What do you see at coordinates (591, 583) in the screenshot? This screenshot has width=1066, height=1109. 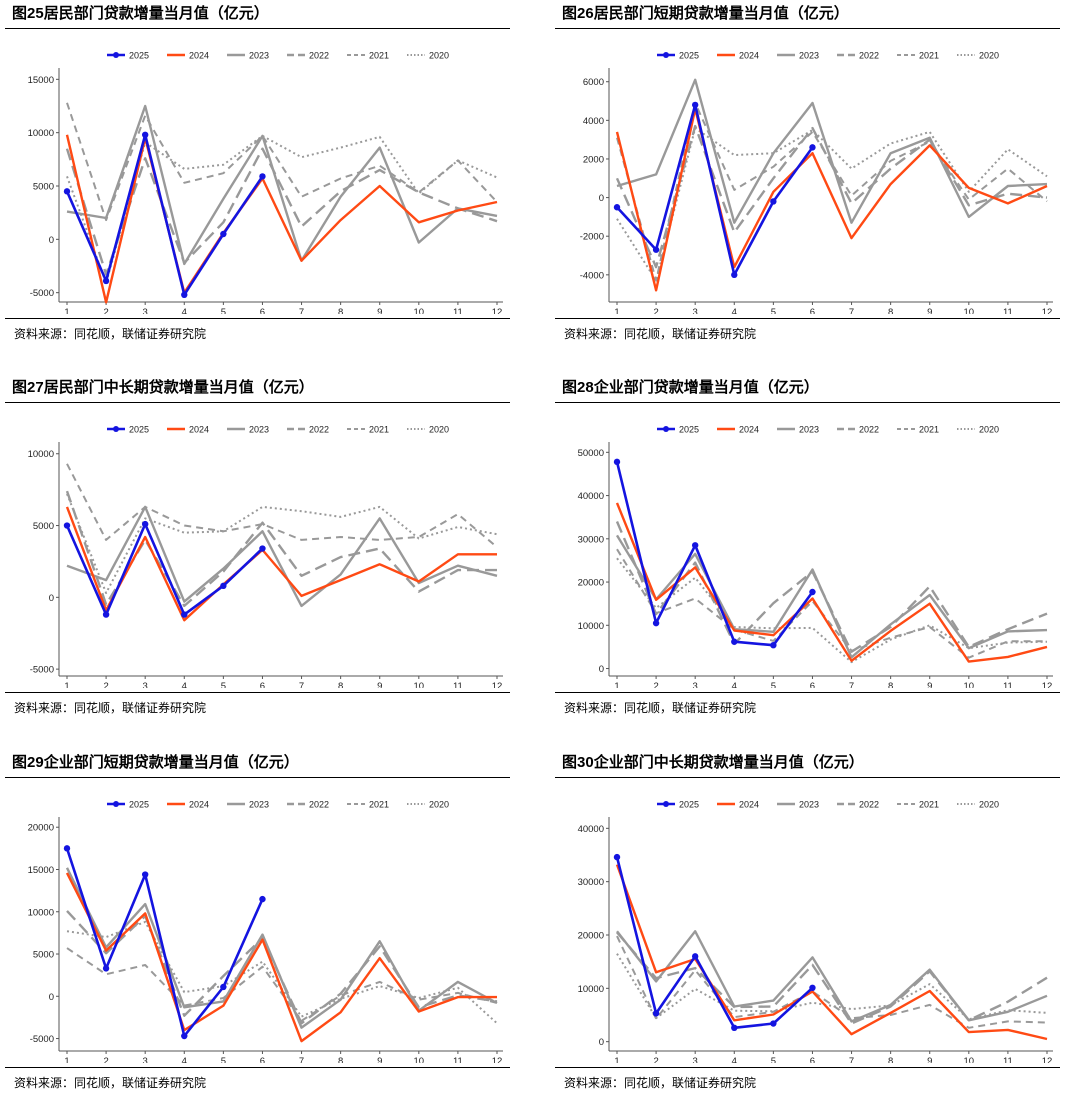 I see `y-tick-label: 20000` at bounding box center [591, 583].